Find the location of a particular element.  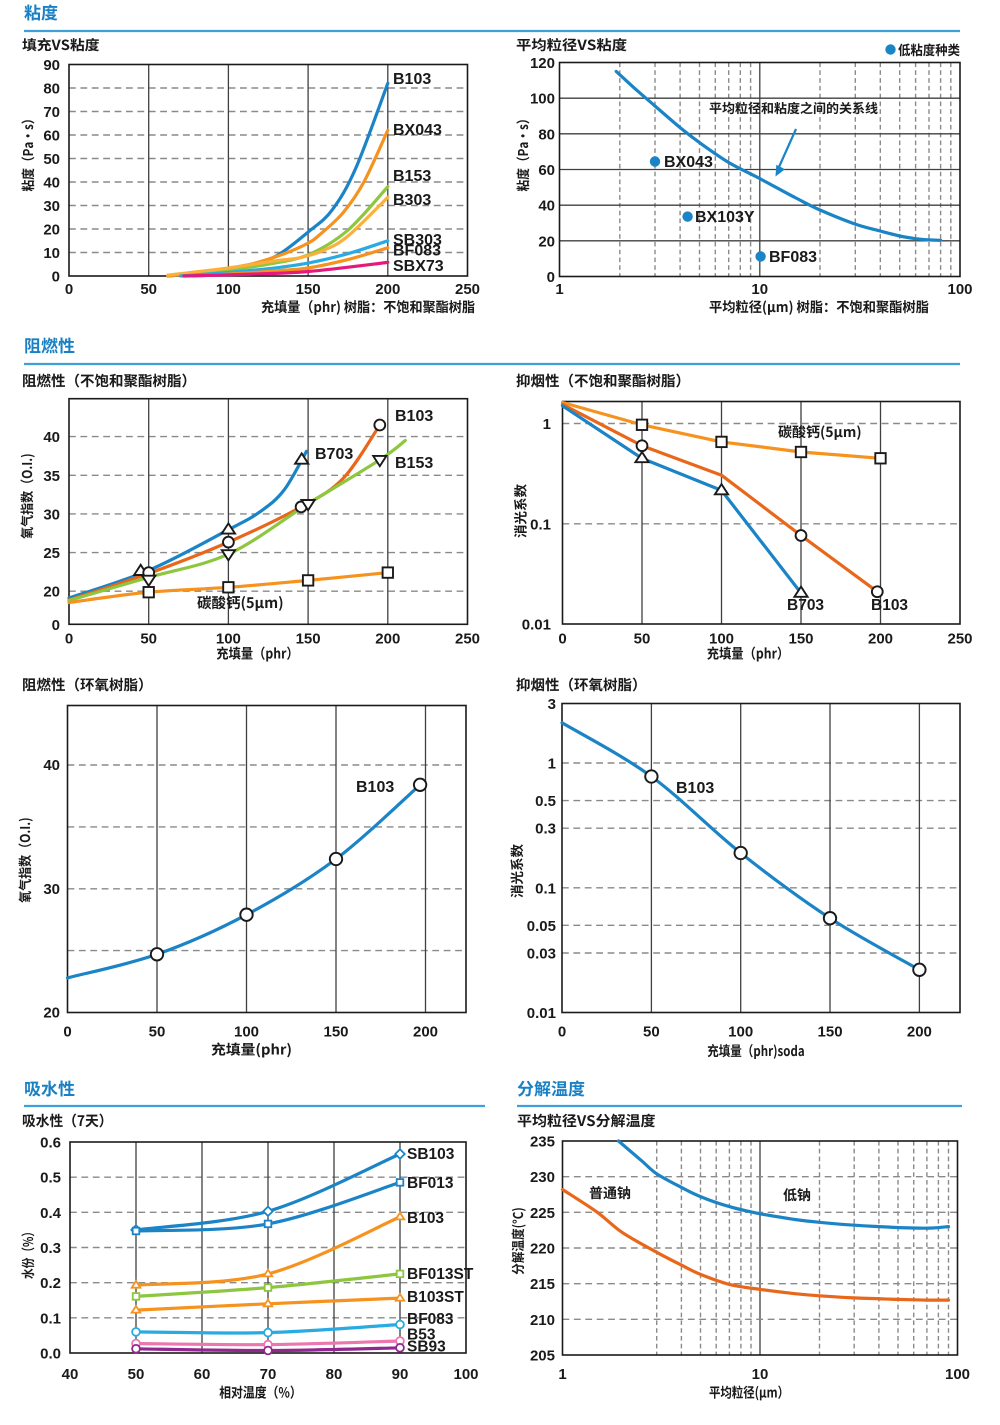

svg-text: 120 is located at coordinates (542, 63).